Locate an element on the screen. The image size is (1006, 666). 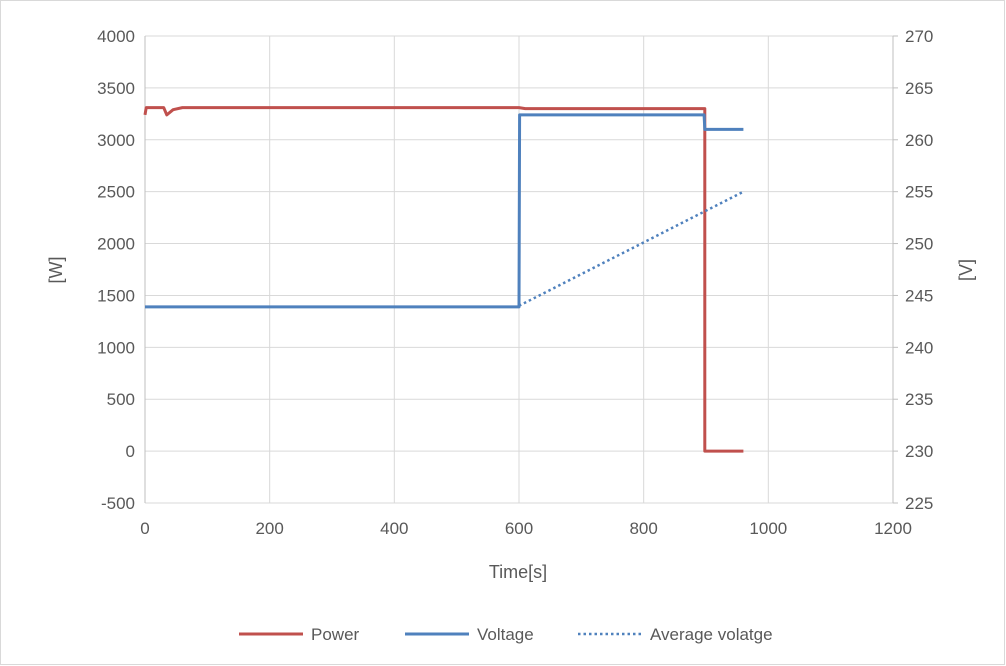
x-tick-label: 1200 is located at coordinates (893, 528).